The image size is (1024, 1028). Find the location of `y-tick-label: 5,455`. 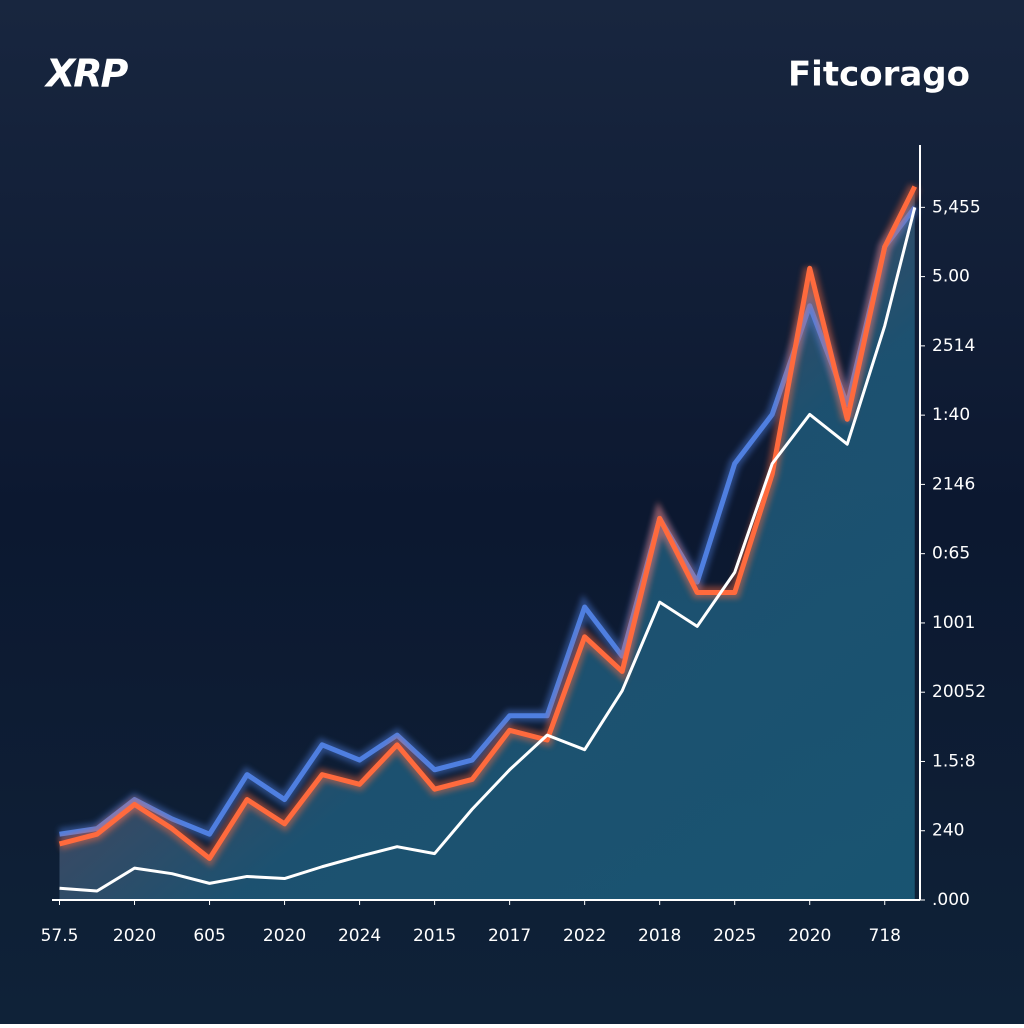

y-tick-label: 5,455 is located at coordinates (956, 207).